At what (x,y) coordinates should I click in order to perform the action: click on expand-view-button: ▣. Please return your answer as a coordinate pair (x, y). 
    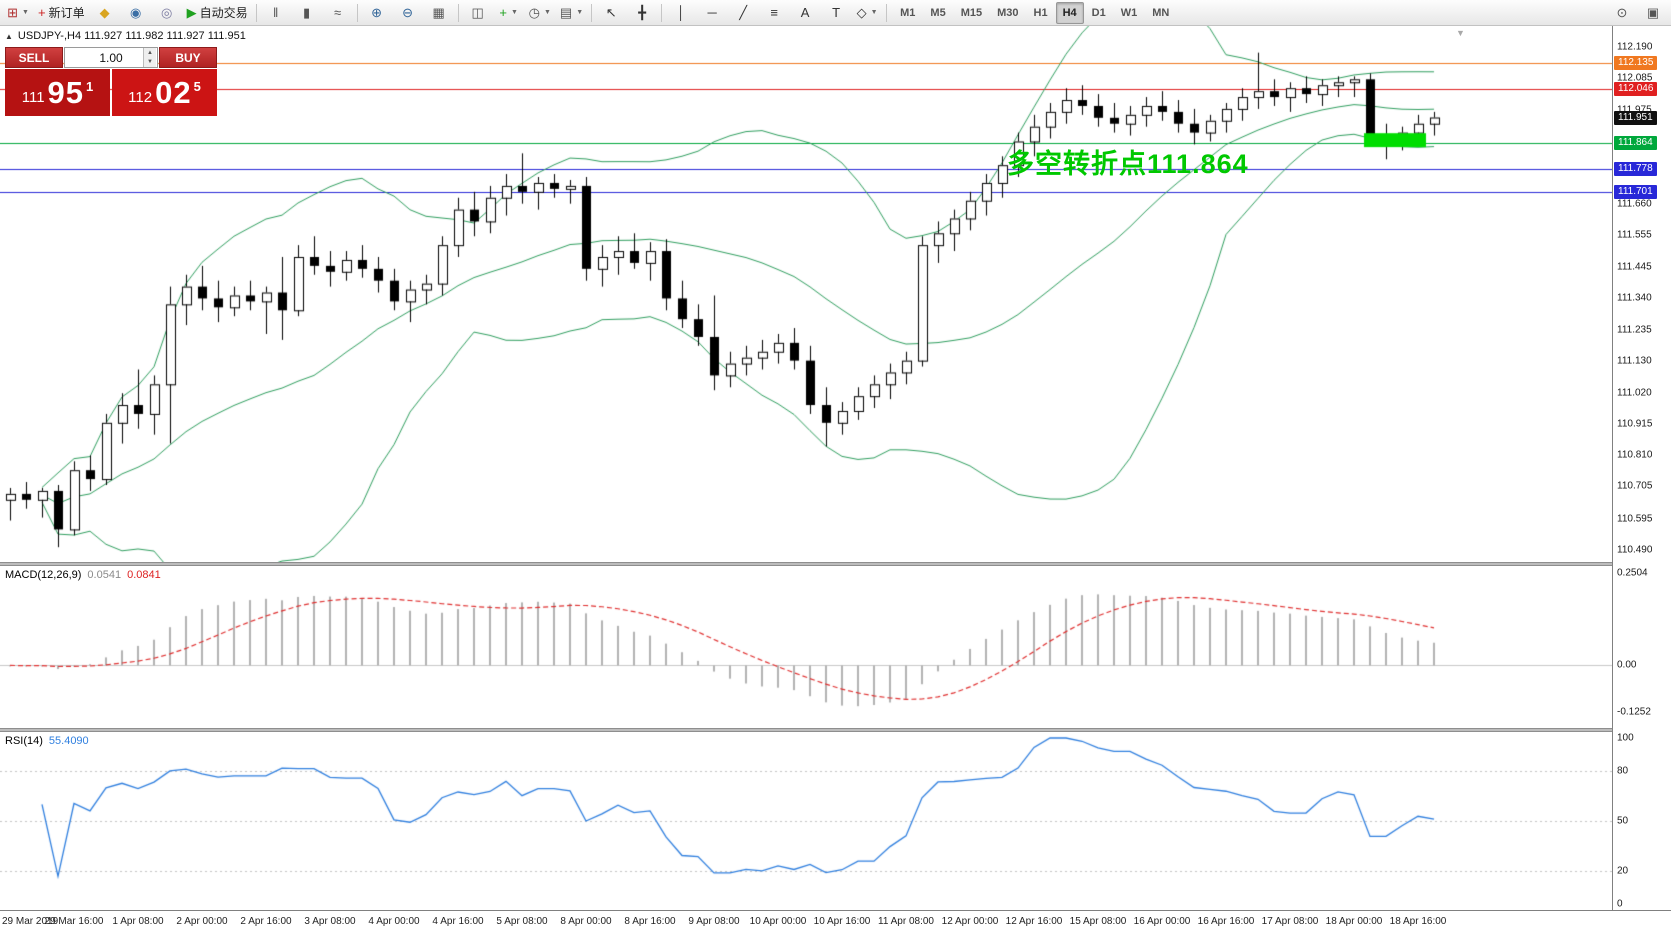
    Looking at the image, I should click on (1653, 12).